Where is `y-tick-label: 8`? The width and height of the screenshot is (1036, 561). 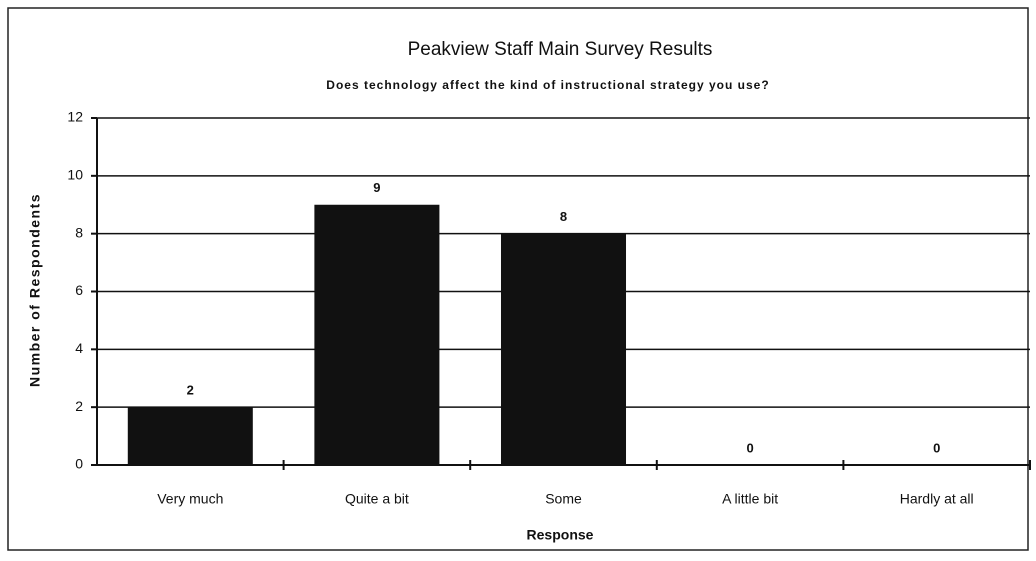
y-tick-label: 8 is located at coordinates (79, 232).